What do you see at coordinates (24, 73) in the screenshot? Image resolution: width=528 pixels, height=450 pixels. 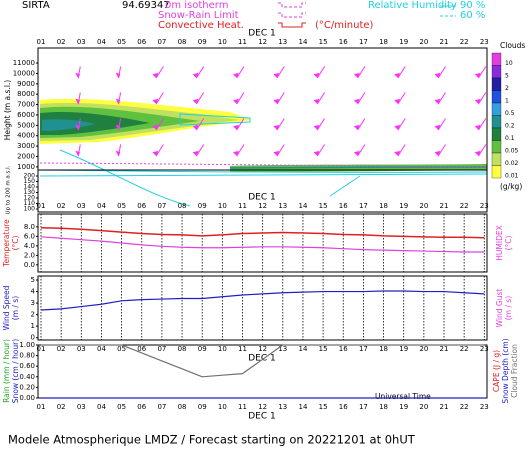 I see `y-tick-label: 10000` at bounding box center [24, 73].